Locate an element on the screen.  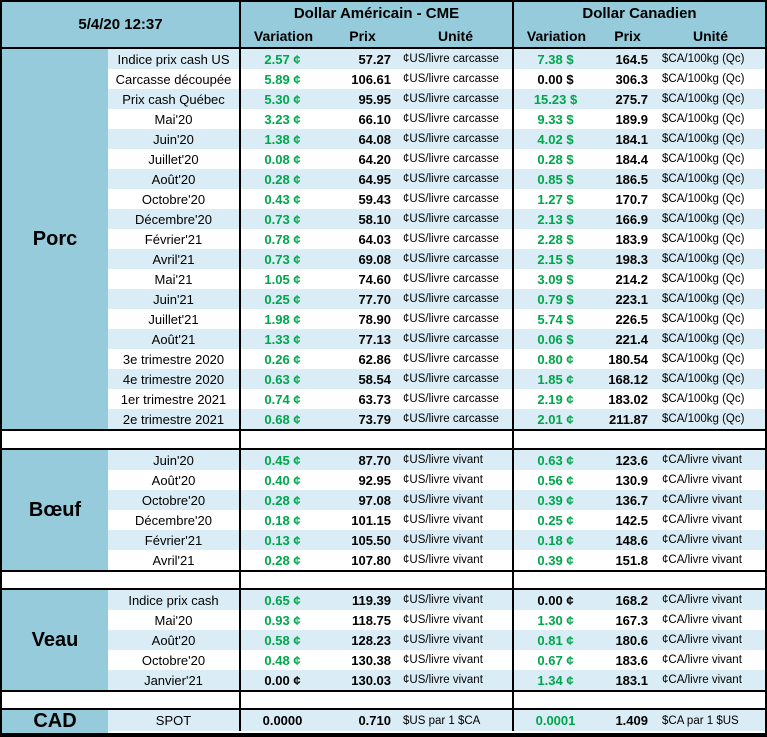
ca-variation-cell: 1.27 $ is located at coordinates (554, 199).